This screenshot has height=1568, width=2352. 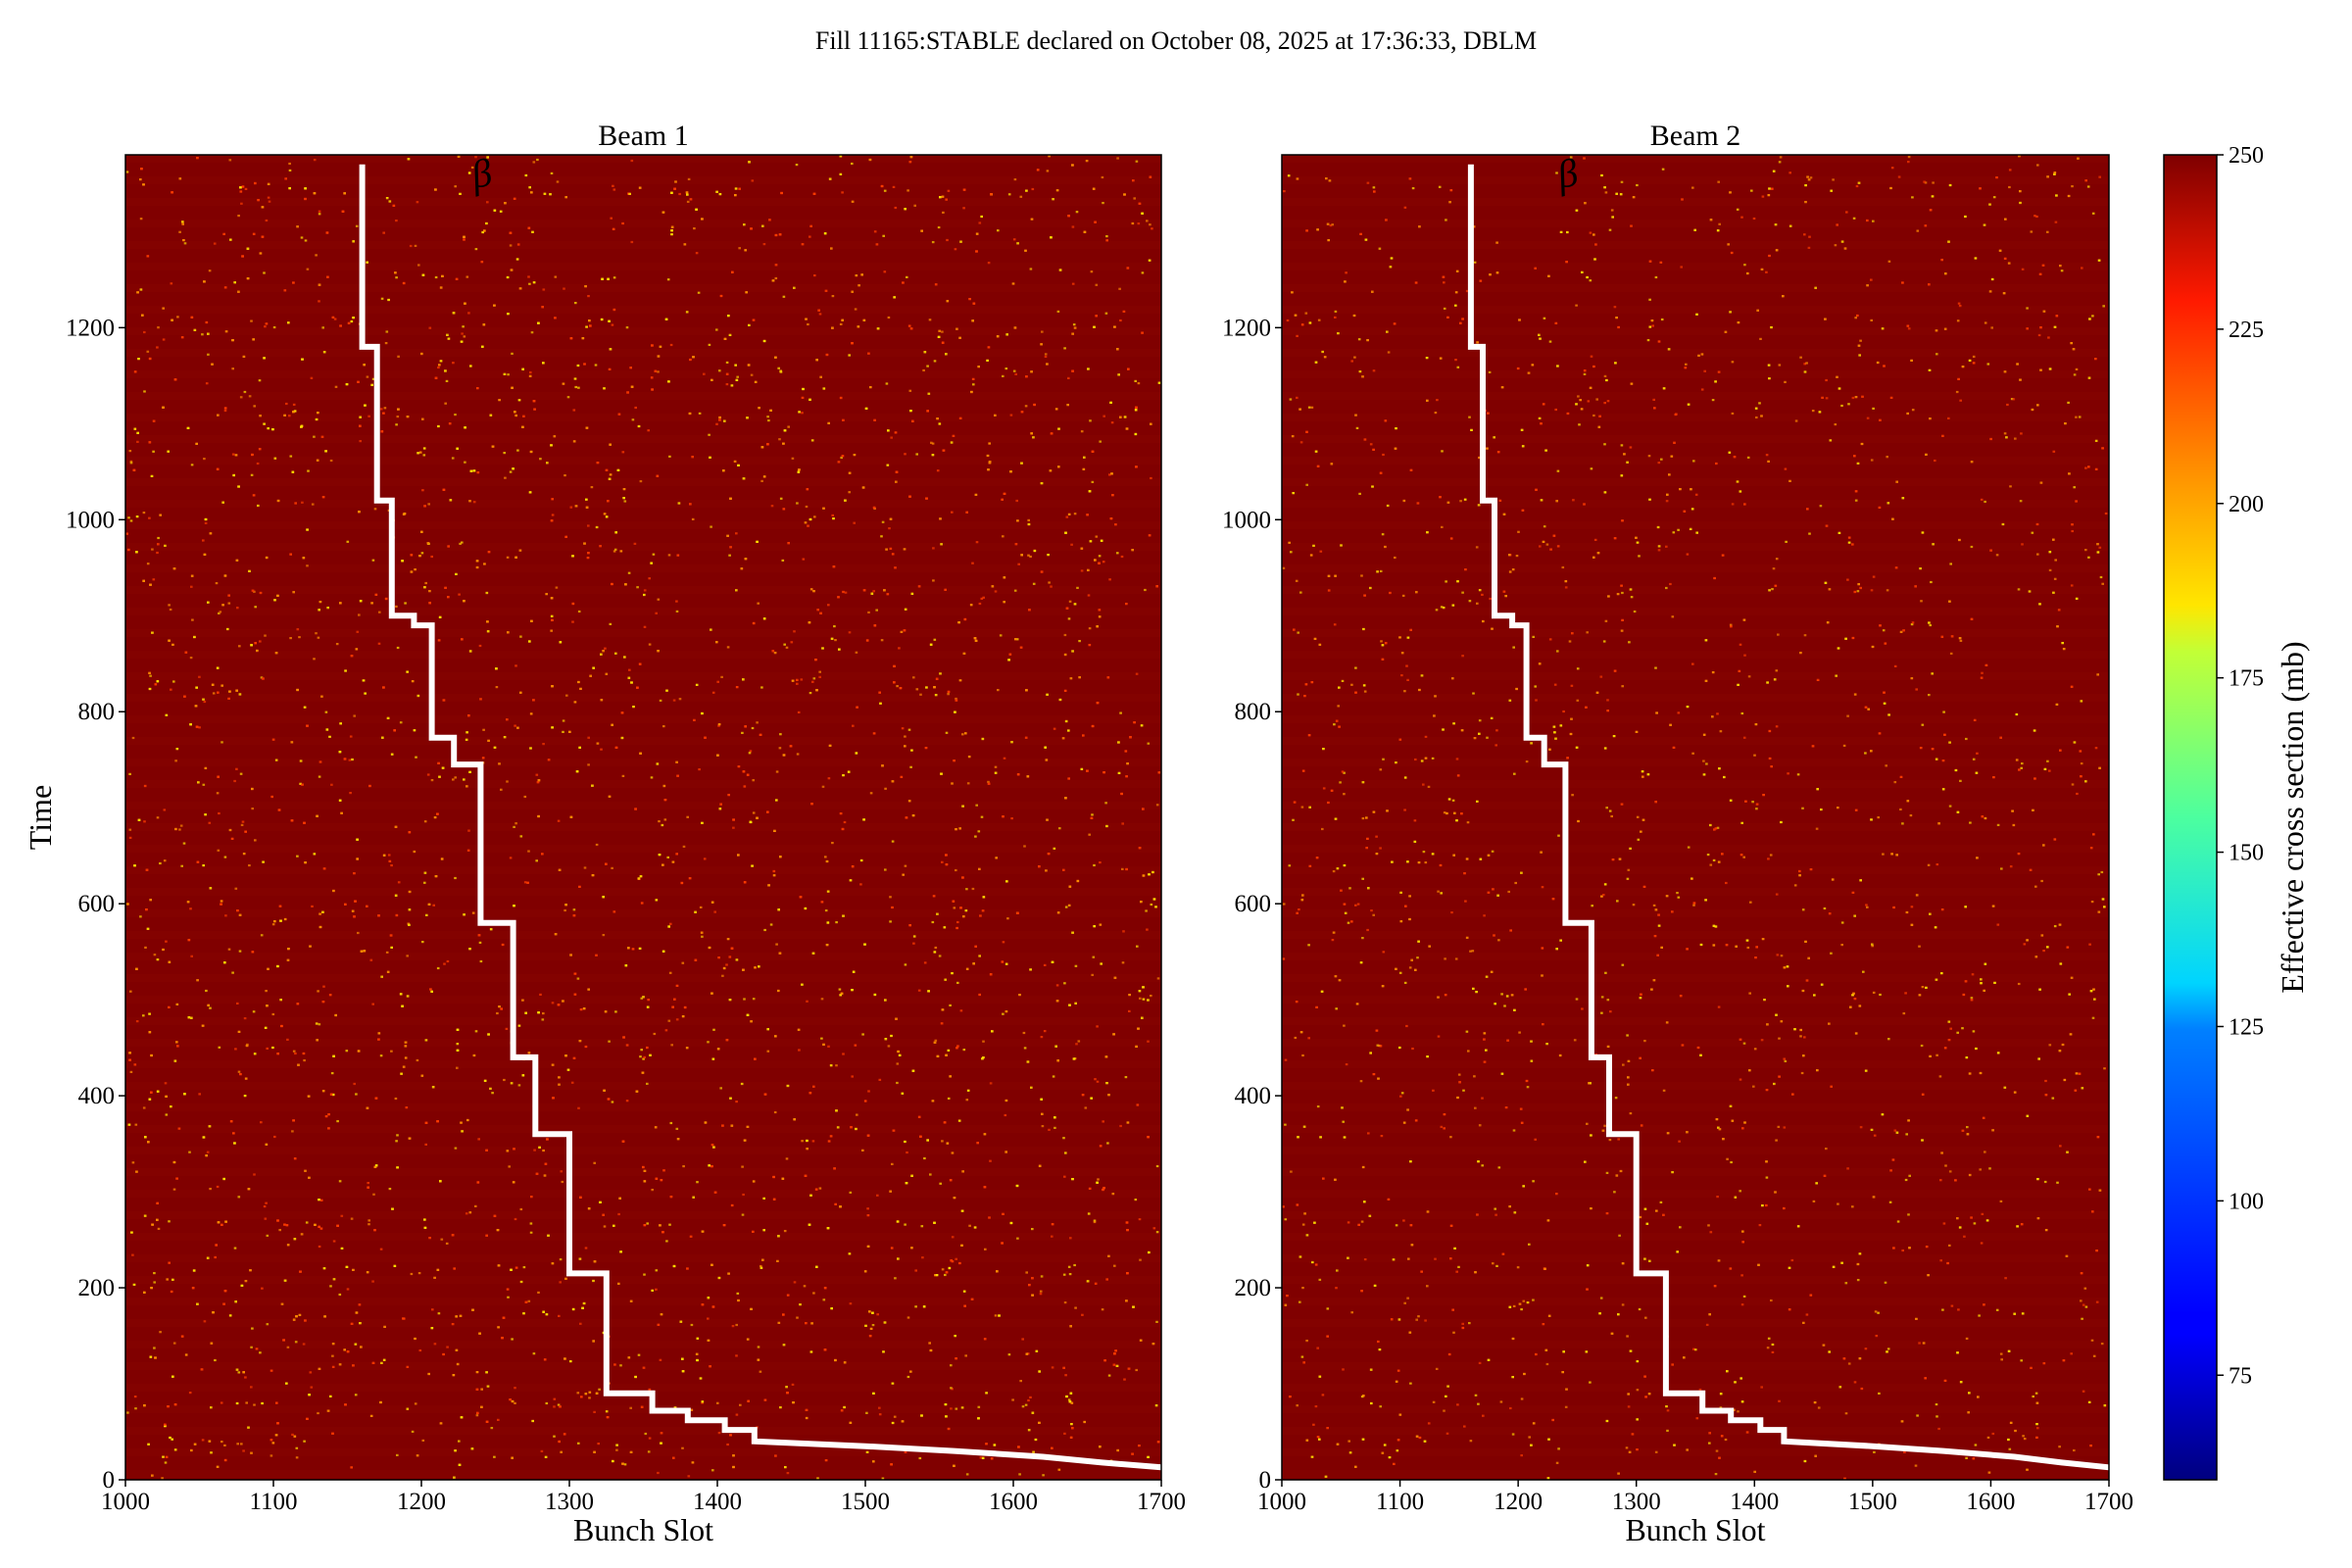 What do you see at coordinates (2246, 1201) in the screenshot?
I see `colorbar-tick-label: 100` at bounding box center [2246, 1201].